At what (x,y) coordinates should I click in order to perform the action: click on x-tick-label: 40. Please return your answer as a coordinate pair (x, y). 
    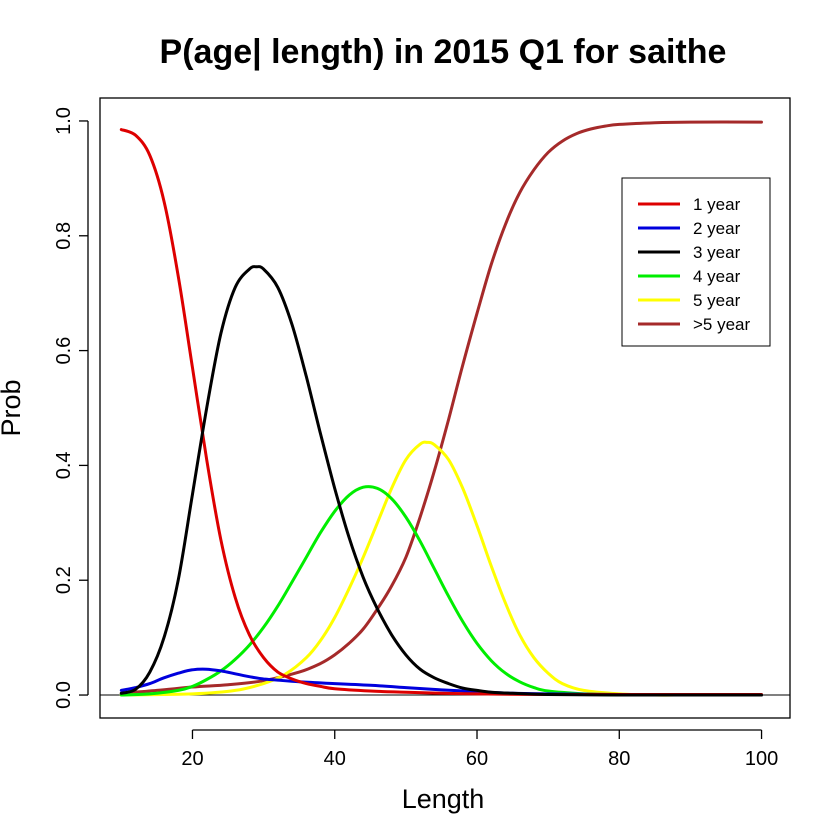
    Looking at the image, I should click on (335, 759).